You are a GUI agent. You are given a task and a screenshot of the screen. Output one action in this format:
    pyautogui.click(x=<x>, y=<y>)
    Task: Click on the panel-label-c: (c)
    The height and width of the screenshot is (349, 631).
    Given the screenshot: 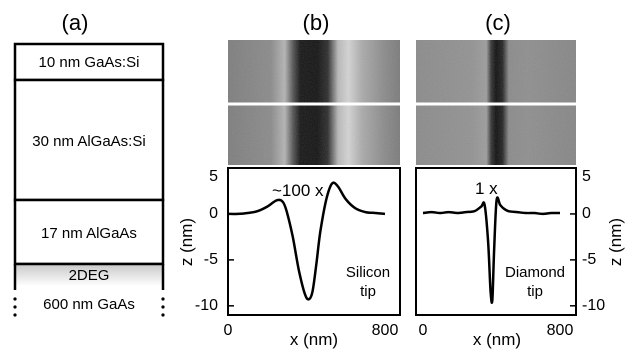 What is the action you would take?
    pyautogui.click(x=498, y=22)
    